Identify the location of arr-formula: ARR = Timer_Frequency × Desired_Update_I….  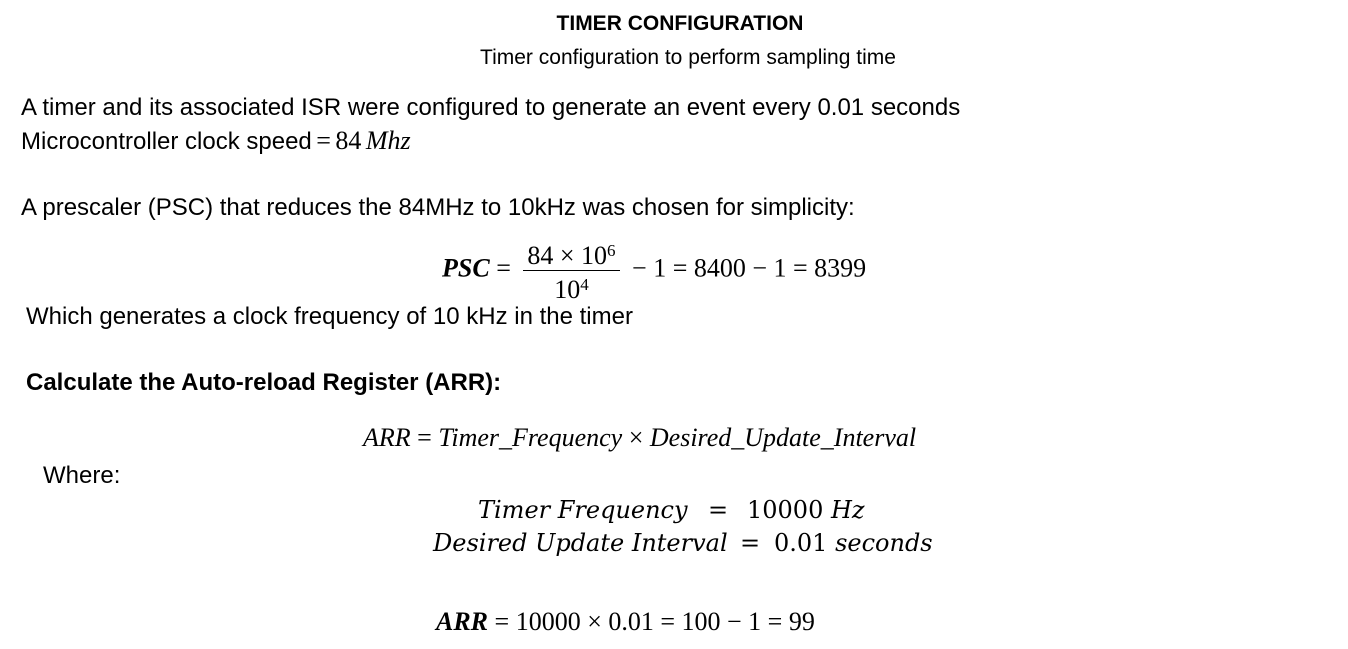
(640, 437).